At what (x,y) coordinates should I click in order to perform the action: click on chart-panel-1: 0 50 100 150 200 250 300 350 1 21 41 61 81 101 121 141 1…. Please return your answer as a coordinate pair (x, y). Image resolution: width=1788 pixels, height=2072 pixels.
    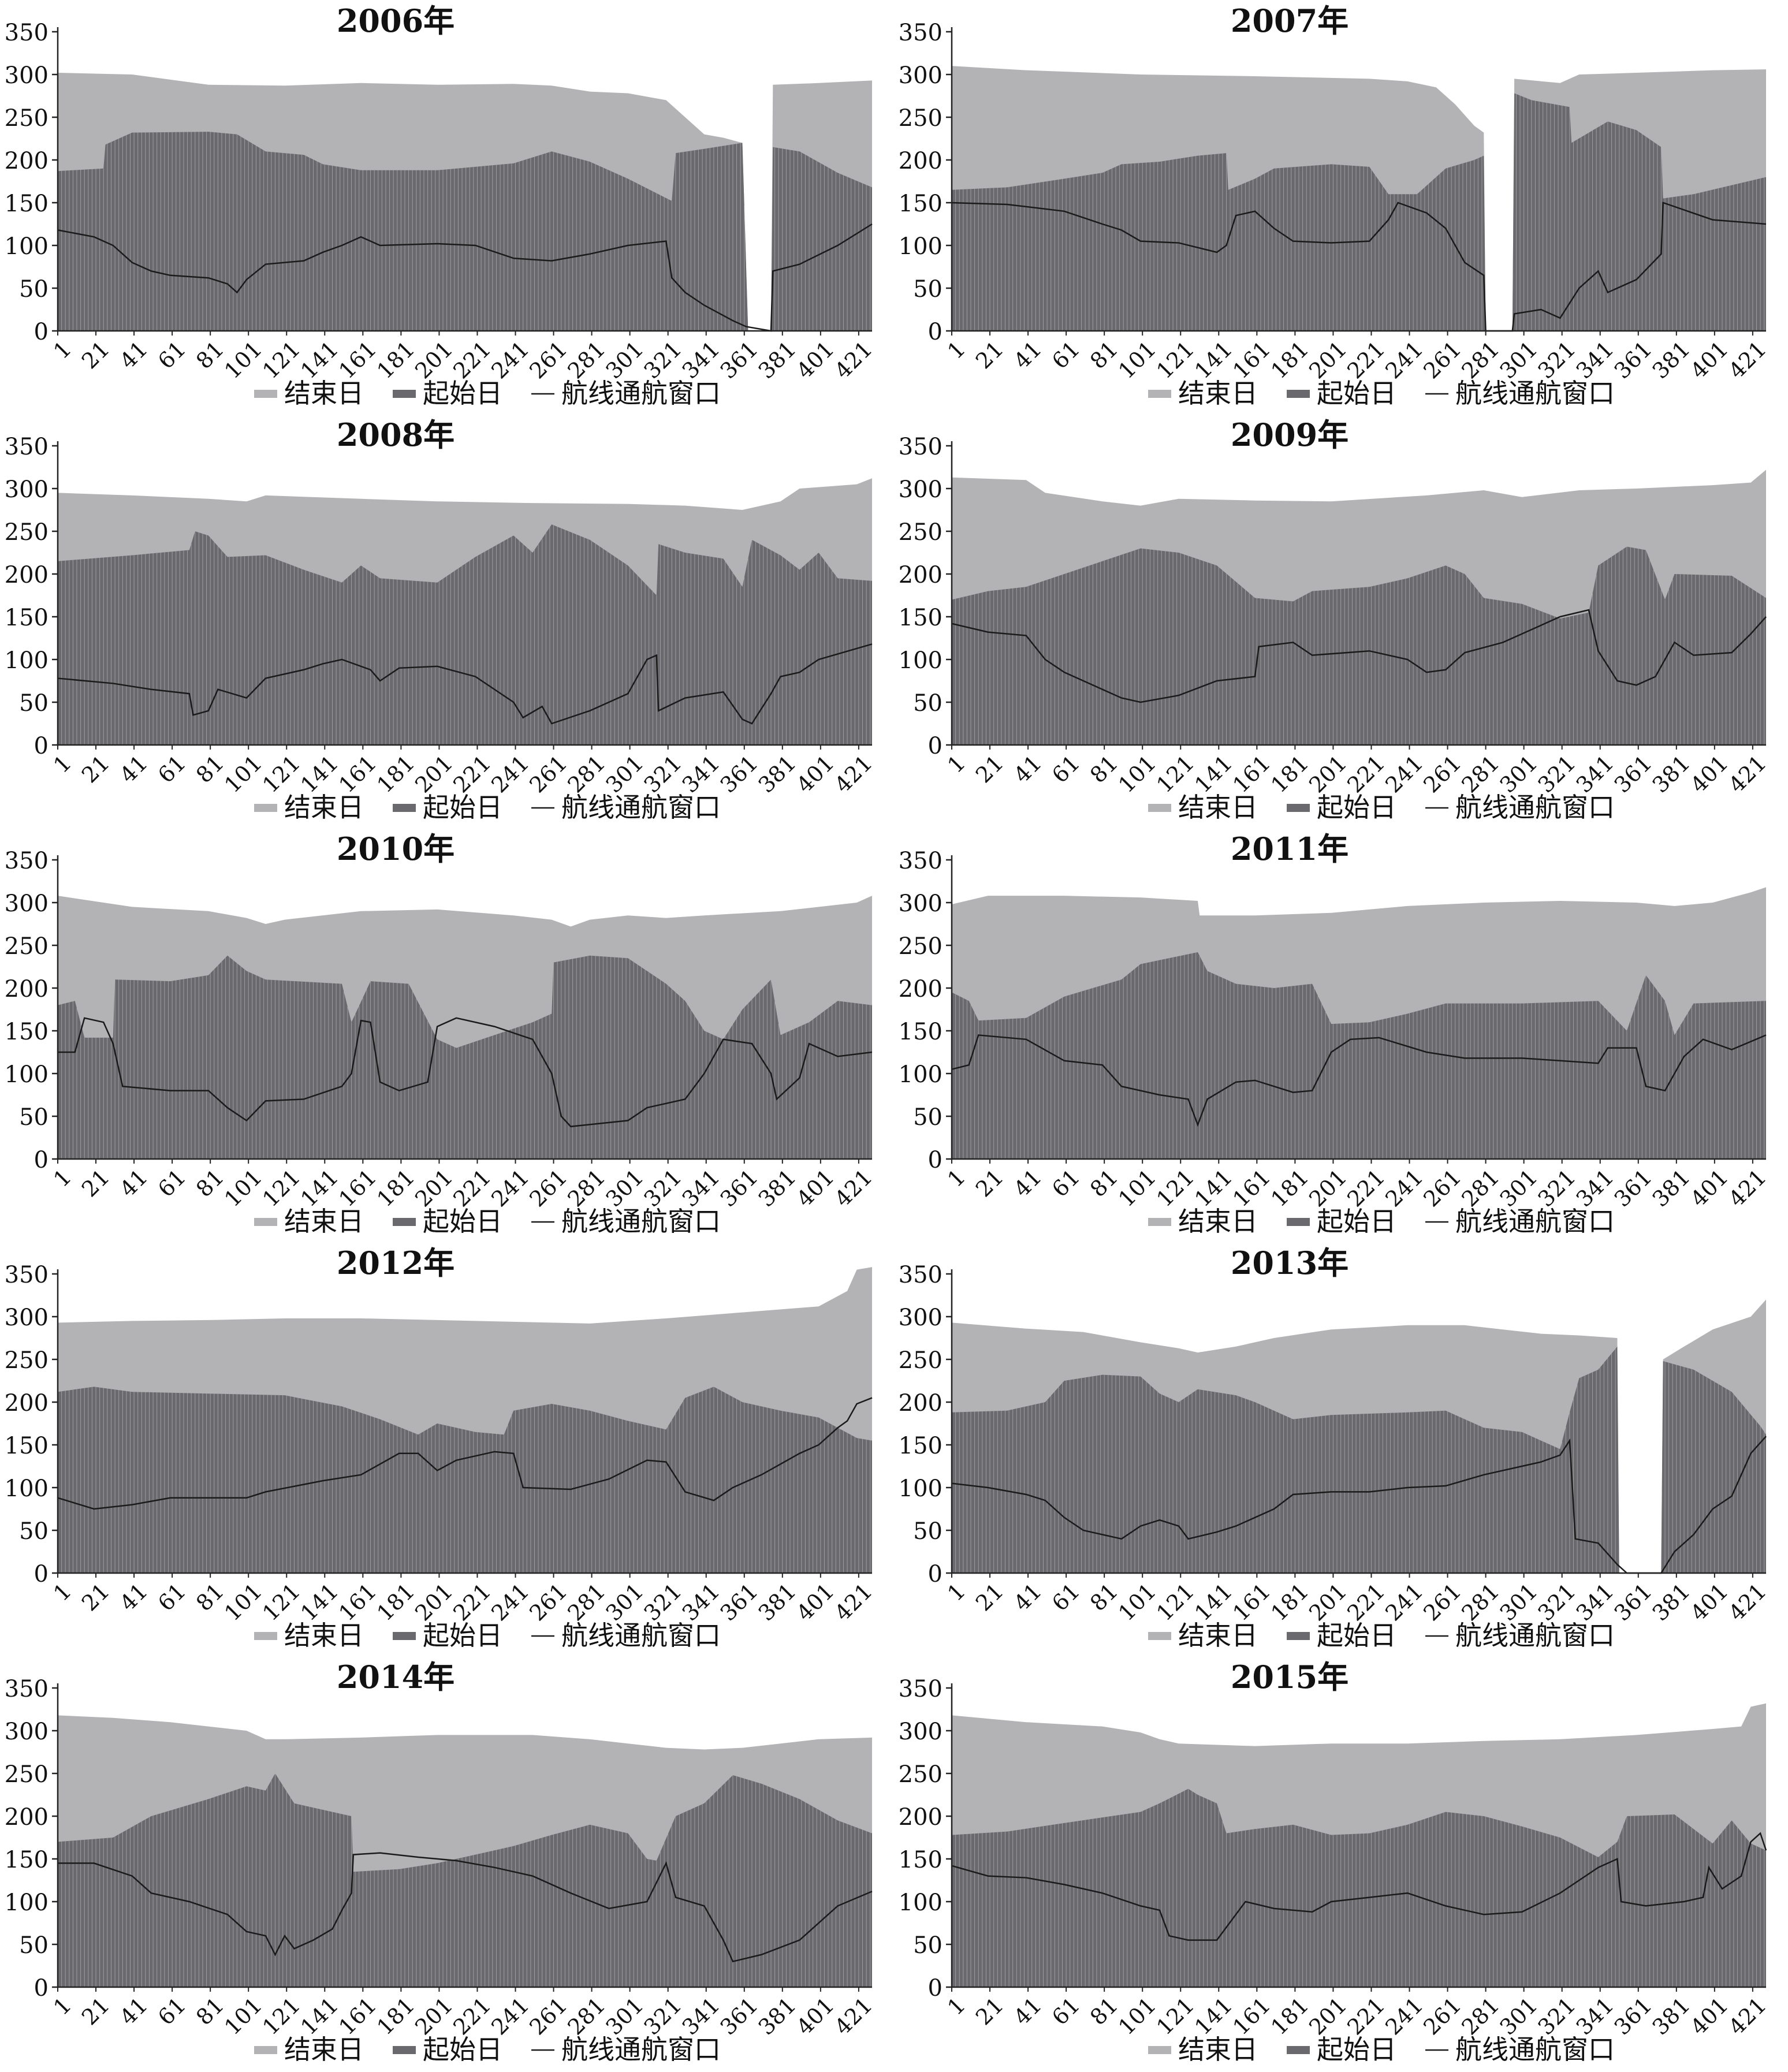
    Looking at the image, I should click on (447, 207).